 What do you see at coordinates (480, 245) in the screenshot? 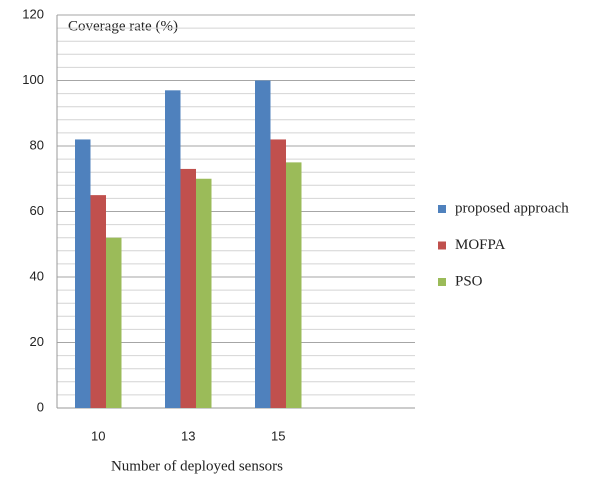
I see `legend-label: MOFPA` at bounding box center [480, 245].